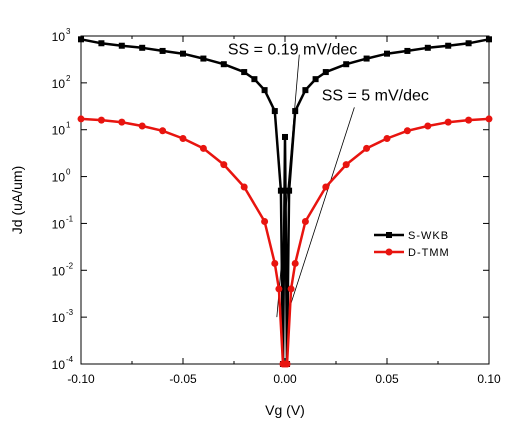 The width and height of the screenshot is (519, 441). What do you see at coordinates (17, 200) in the screenshot?
I see `y-axis-label: Jd (uA/um)` at bounding box center [17, 200].